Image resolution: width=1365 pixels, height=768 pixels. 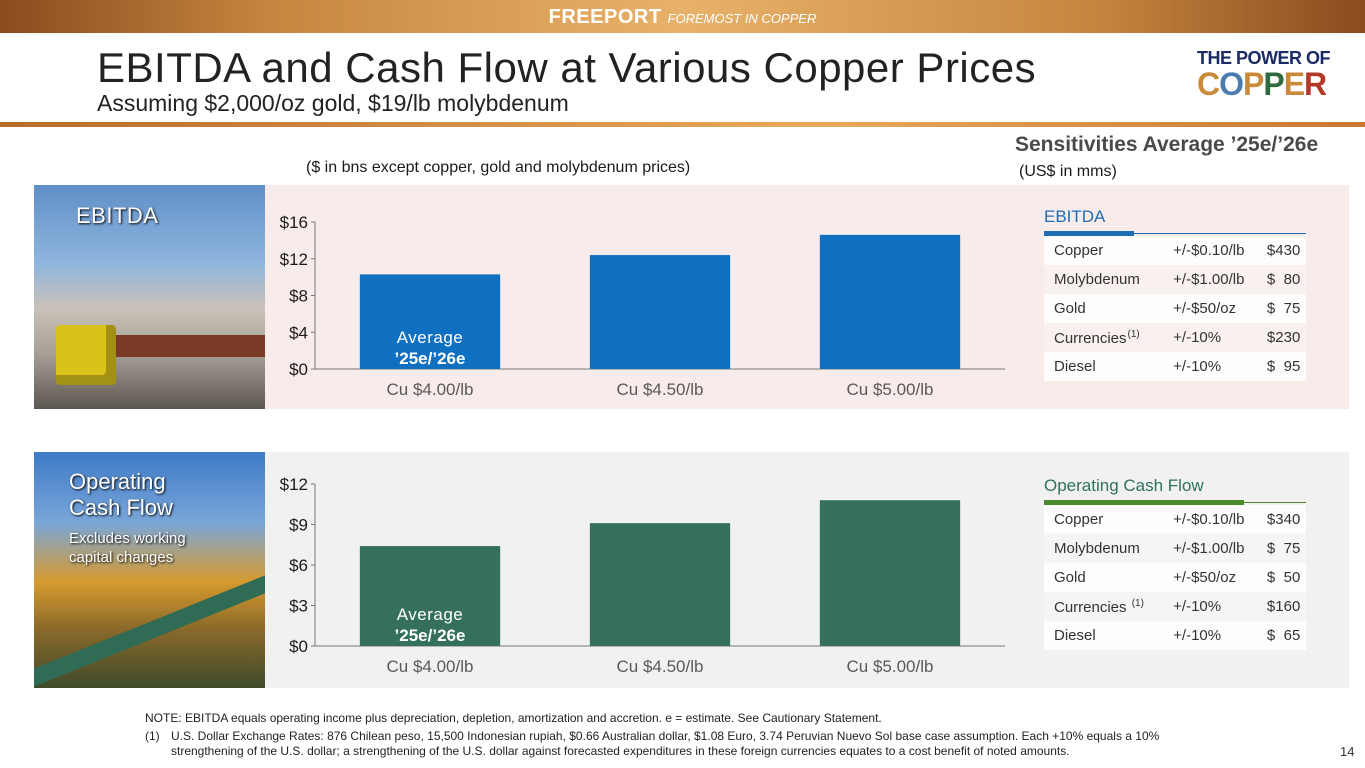 I want to click on ebitda-sens-row: Gold +/-$50/oz $ 75, so click(x=1175, y=308).